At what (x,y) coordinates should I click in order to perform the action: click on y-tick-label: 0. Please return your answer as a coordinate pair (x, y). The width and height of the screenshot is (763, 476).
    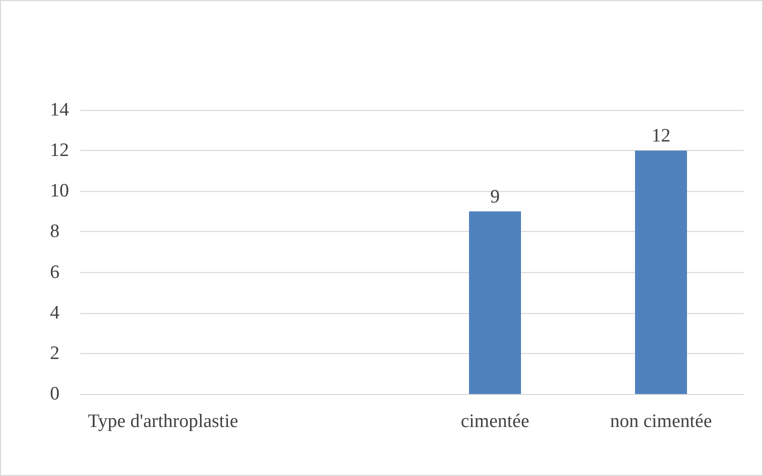
    Looking at the image, I should click on (55, 394).